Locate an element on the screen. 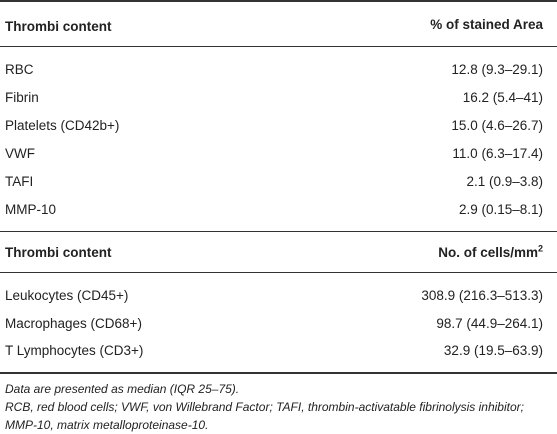 The width and height of the screenshot is (557, 434). row-value: 16.2 (5.4–41) is located at coordinates (502, 97).